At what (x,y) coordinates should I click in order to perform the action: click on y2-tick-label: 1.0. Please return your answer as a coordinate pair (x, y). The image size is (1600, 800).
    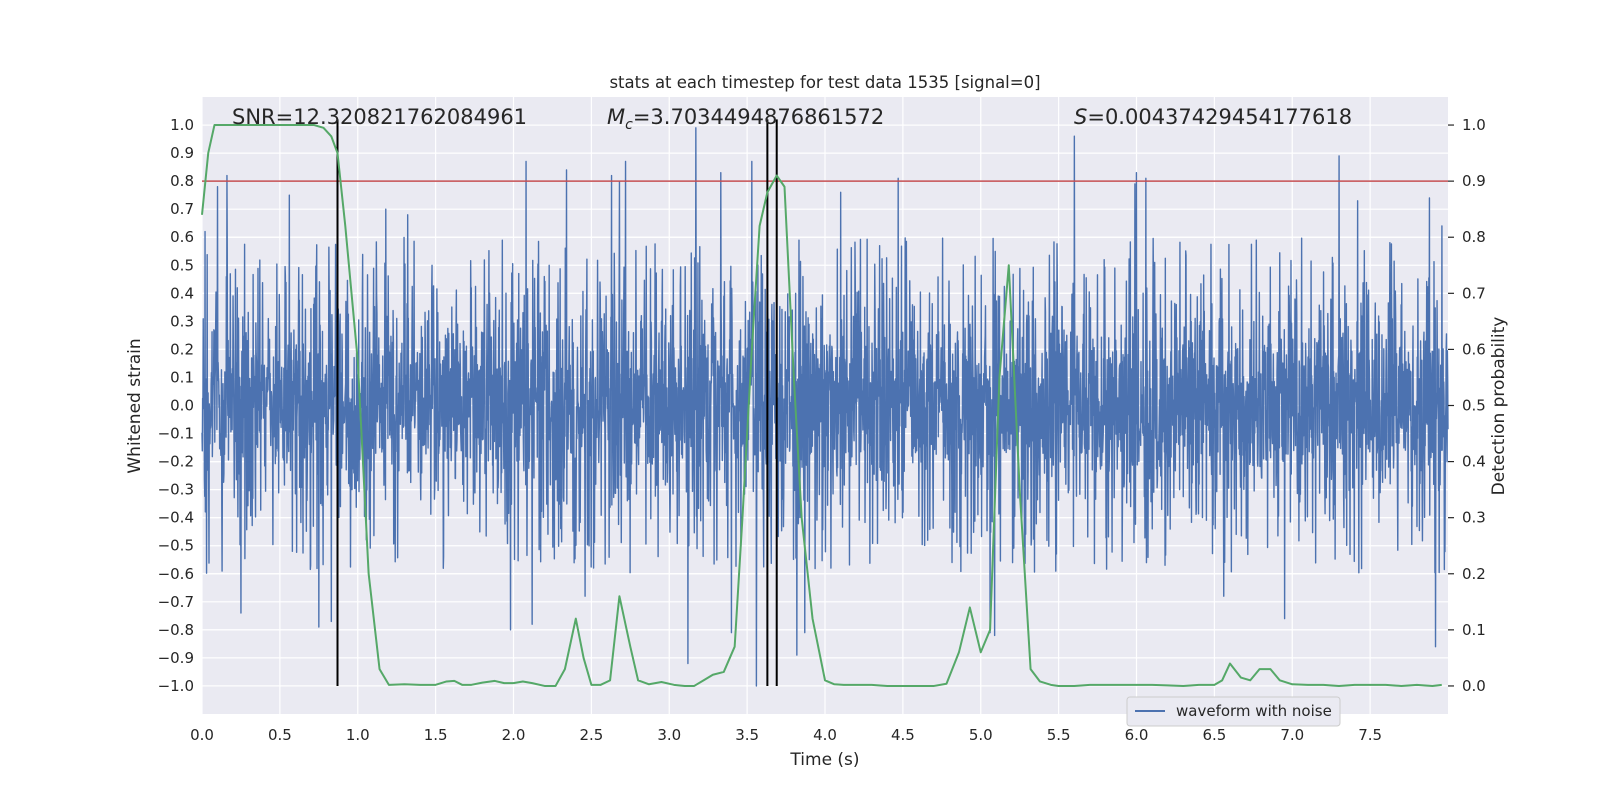
    Looking at the image, I should click on (1474, 125).